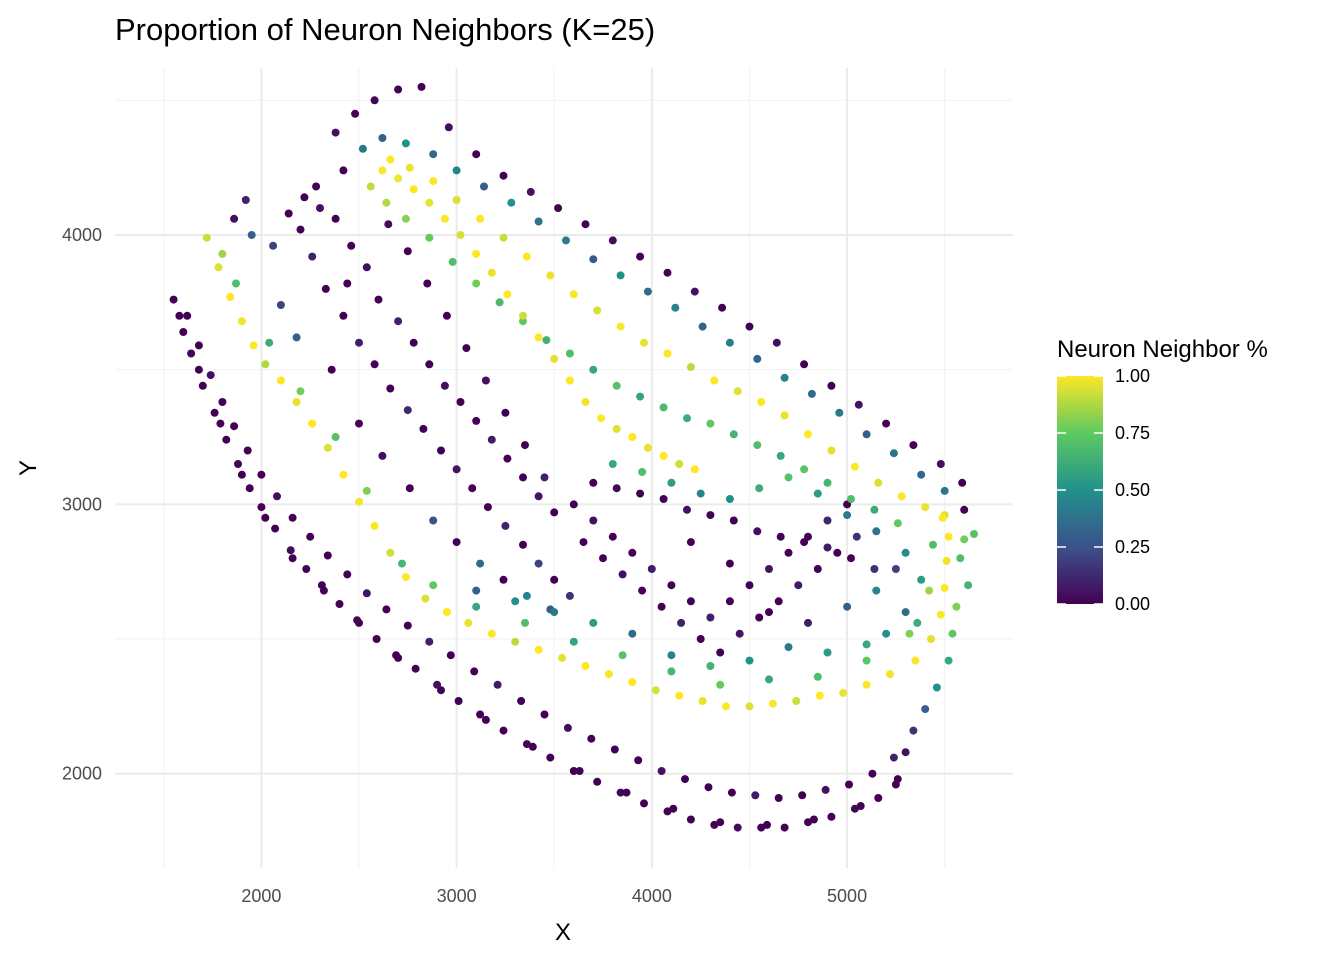 This screenshot has width=1344, height=960. I want to click on x-tick-label: 2000, so click(261, 896).